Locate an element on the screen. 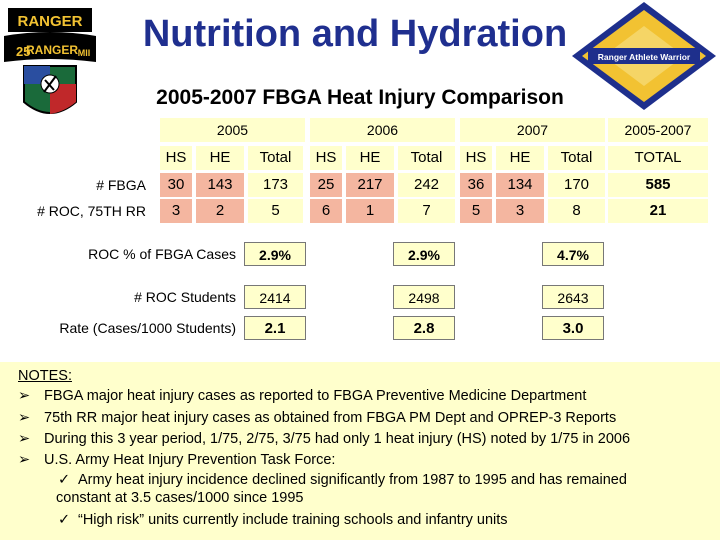 The width and height of the screenshot is (720, 540). sub-header: TOTAL is located at coordinates (658, 158).